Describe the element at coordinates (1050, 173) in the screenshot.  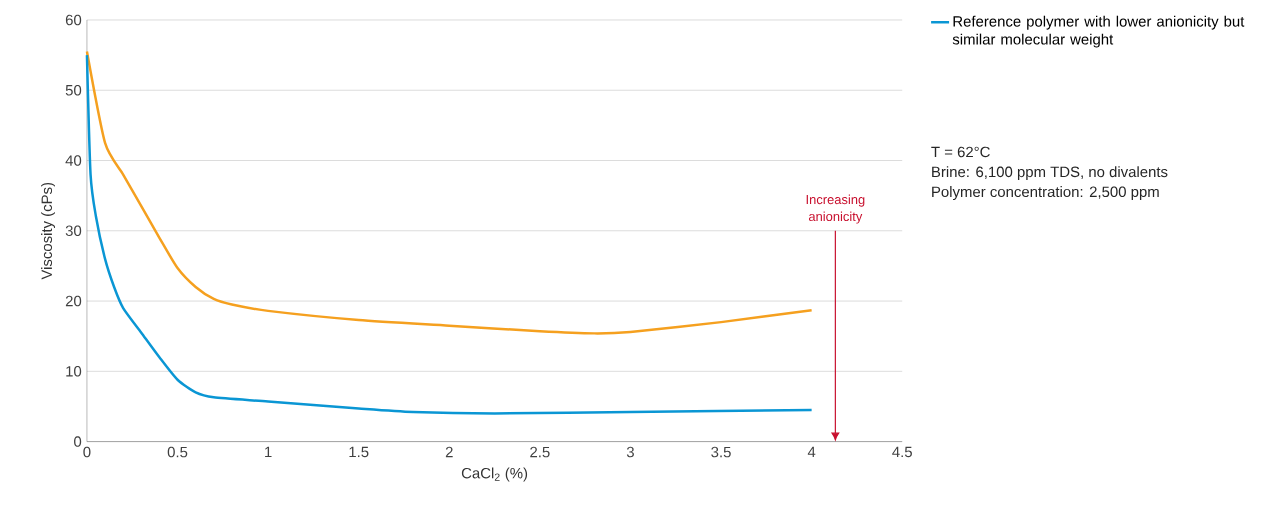
I see `text: Brine: 6,100 ppm TDS, no divalents` at that location.